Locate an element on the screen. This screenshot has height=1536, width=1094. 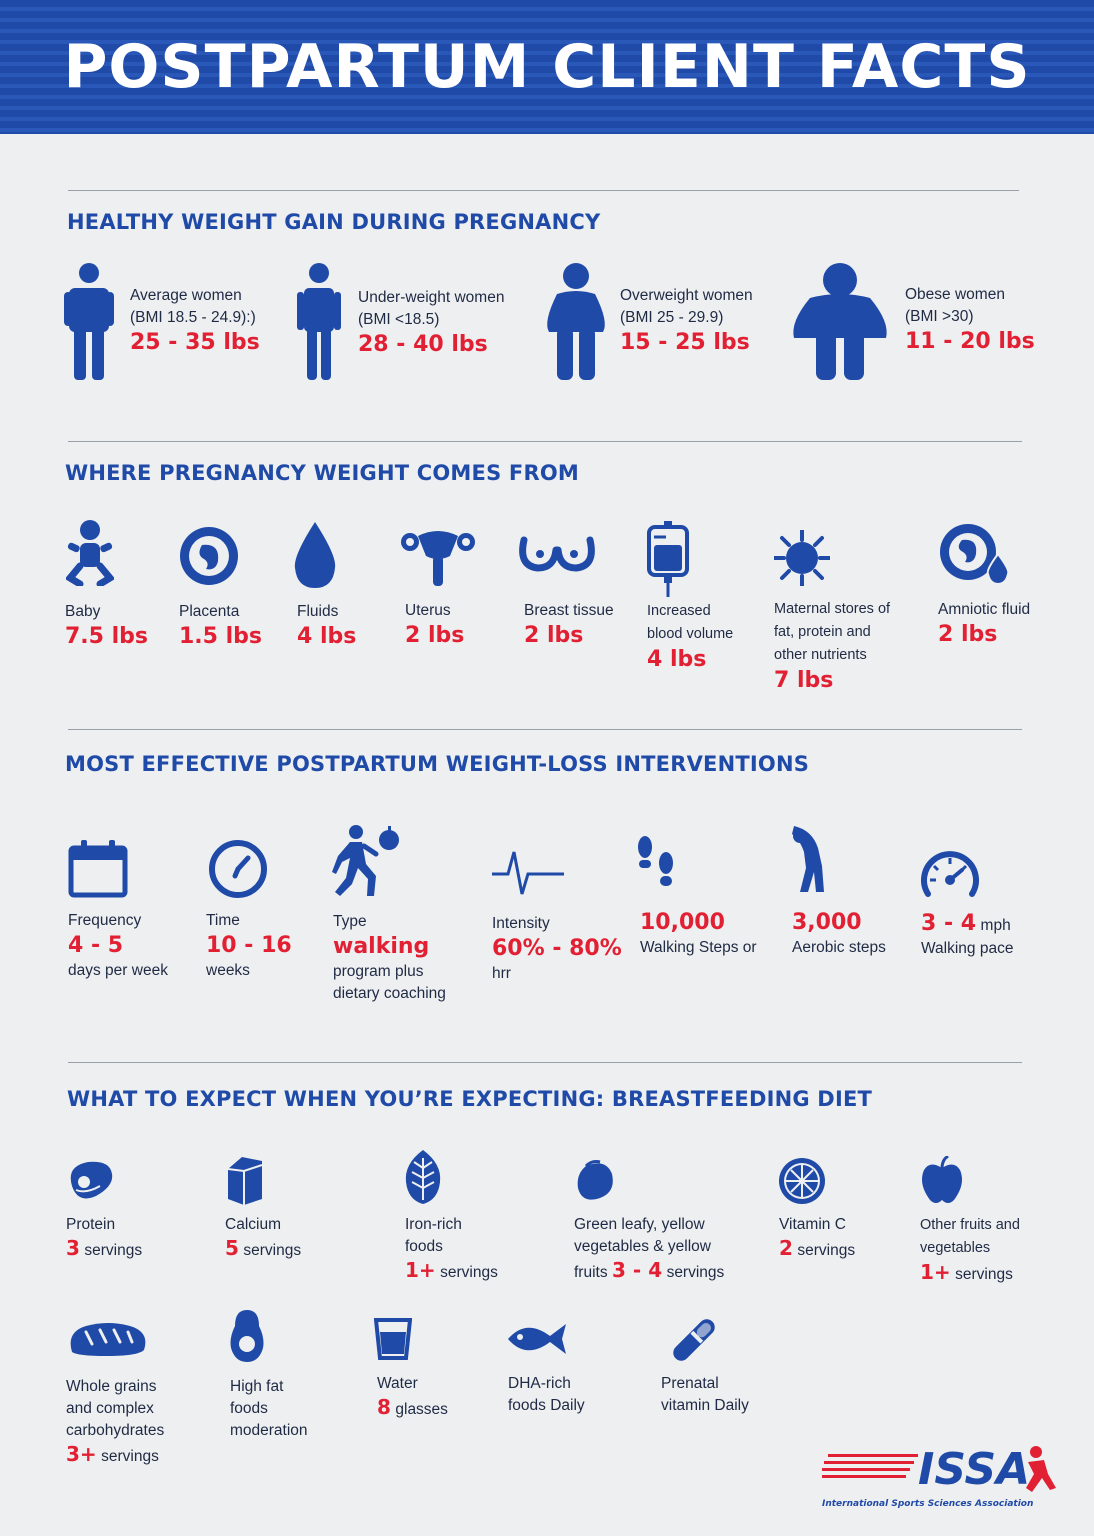
diet-vitamin-c: Vitamin C 2 servings is located at coordinates (817, 1238).